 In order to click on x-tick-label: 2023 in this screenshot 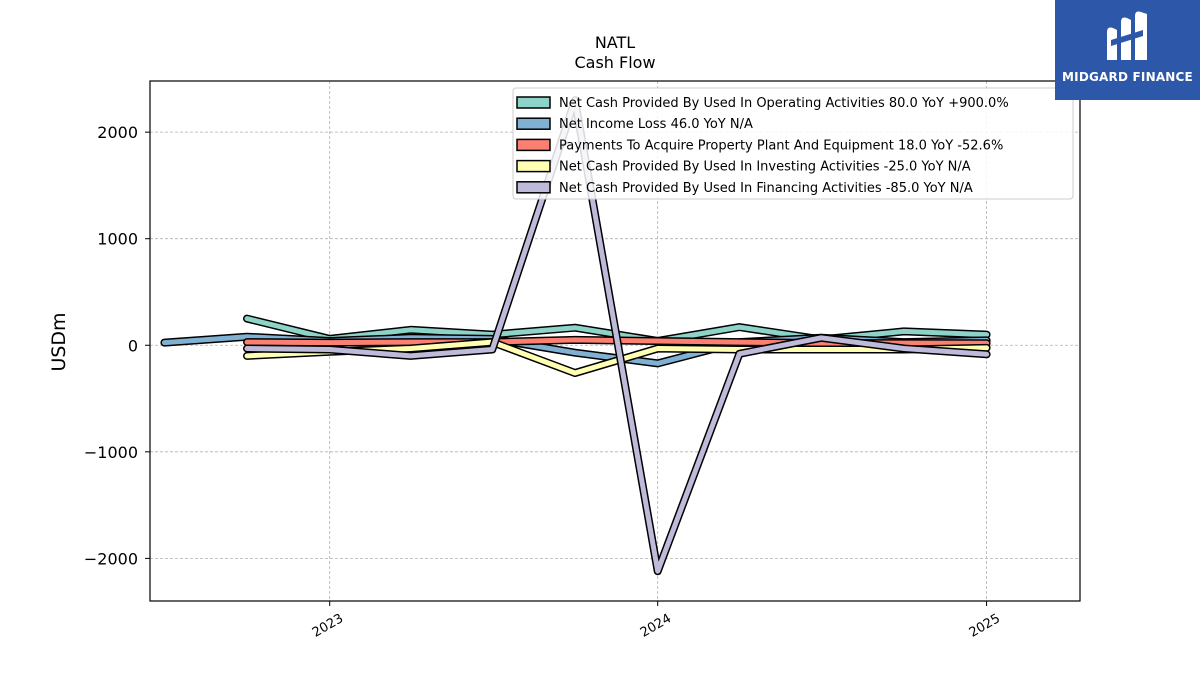, I will do `click(328, 626)`.